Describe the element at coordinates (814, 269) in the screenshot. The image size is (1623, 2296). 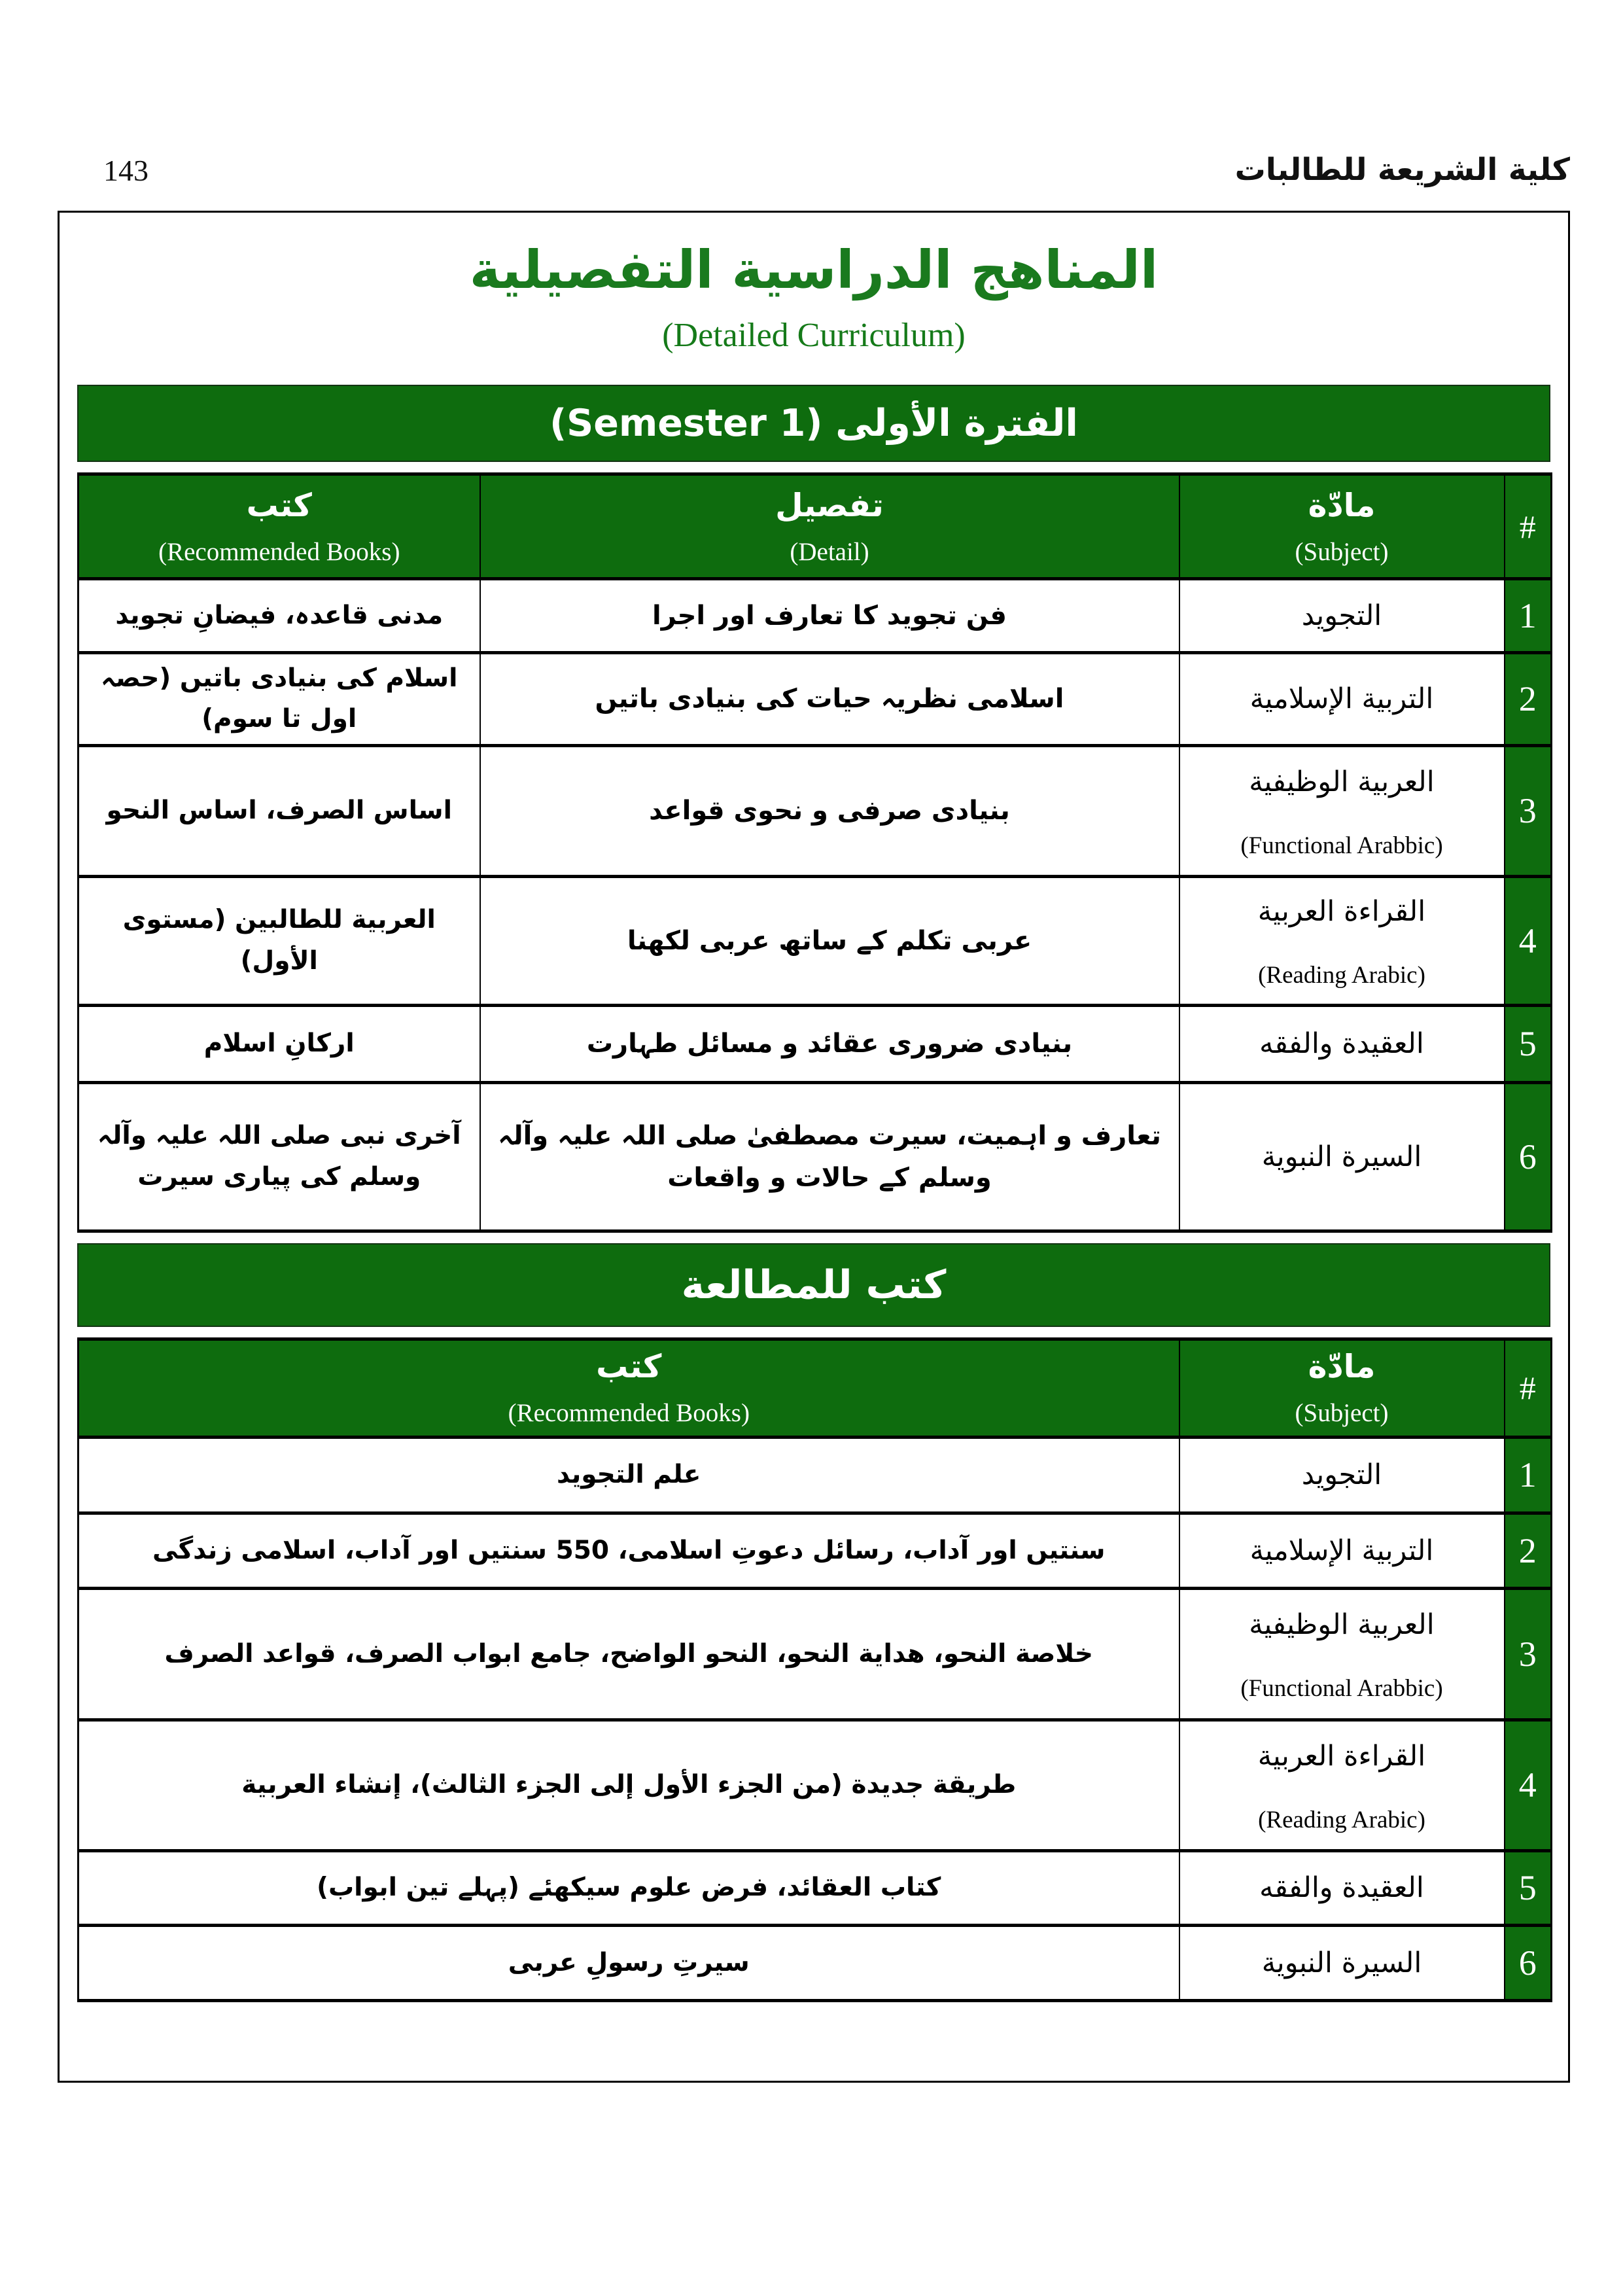
I see `main-title-arabic: المناهج الدراسية التفصيلية` at that location.